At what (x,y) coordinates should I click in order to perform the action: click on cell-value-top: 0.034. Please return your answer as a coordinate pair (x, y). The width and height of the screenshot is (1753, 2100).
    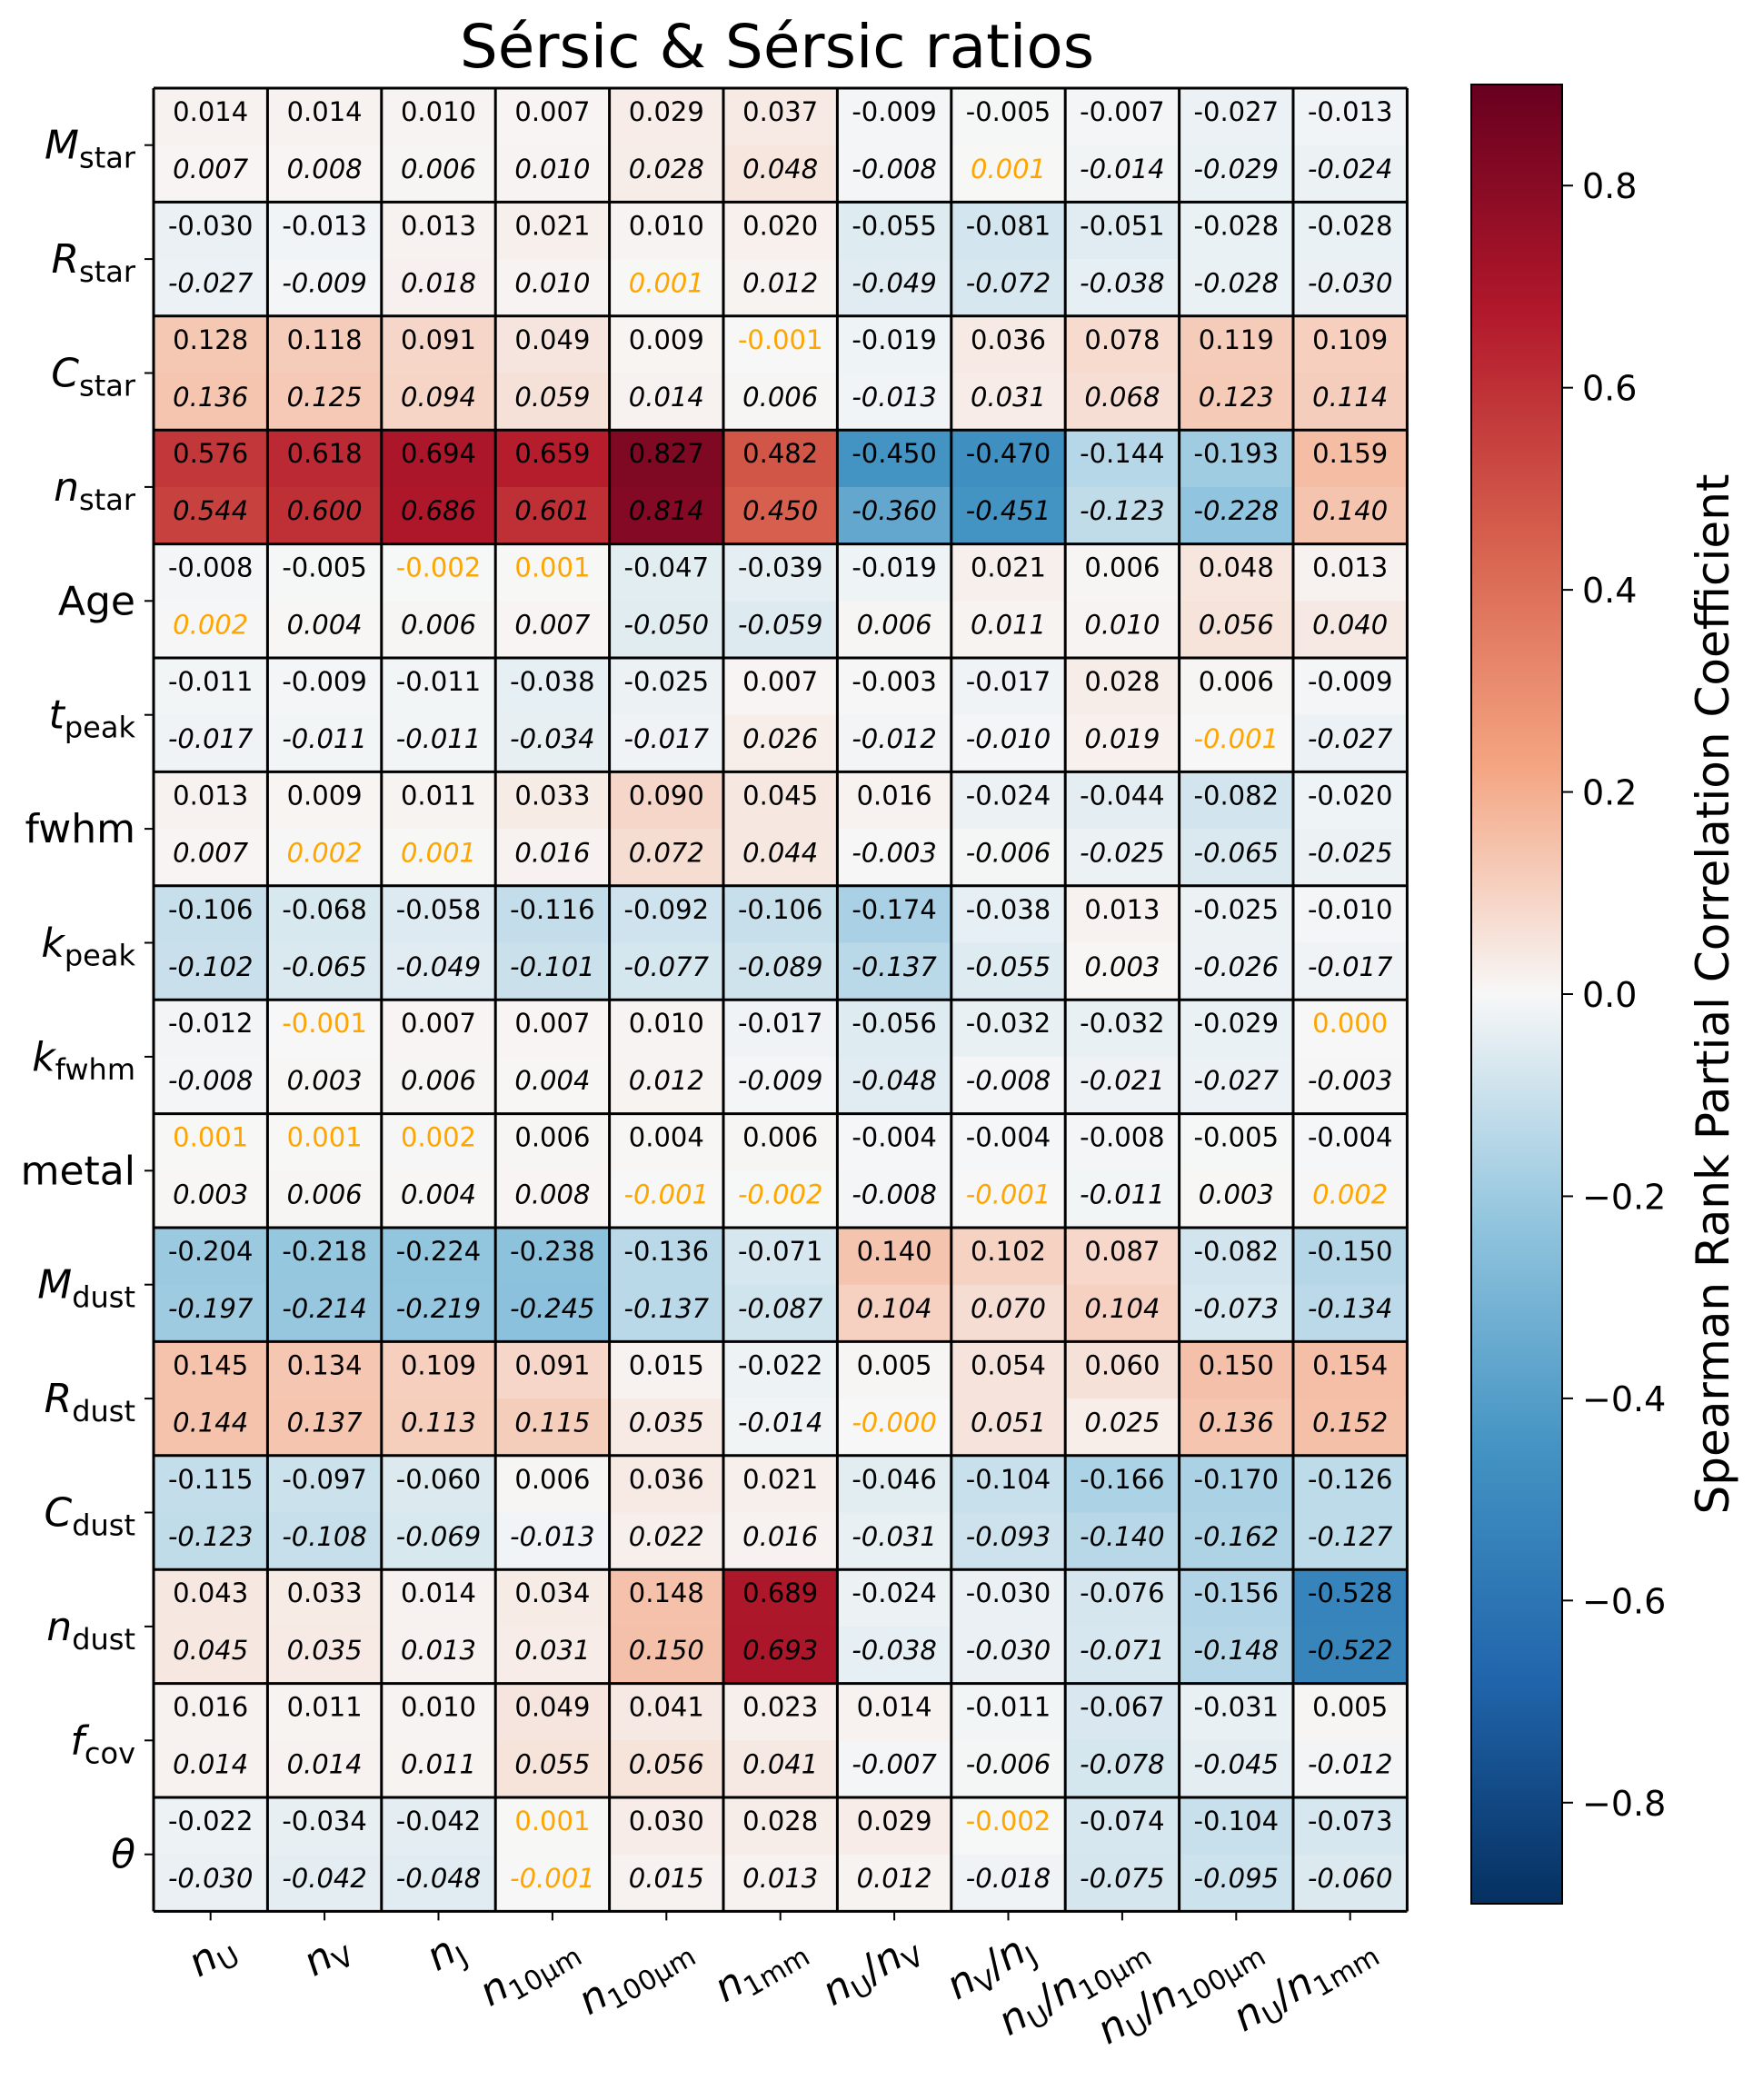
    Looking at the image, I should click on (552, 1592).